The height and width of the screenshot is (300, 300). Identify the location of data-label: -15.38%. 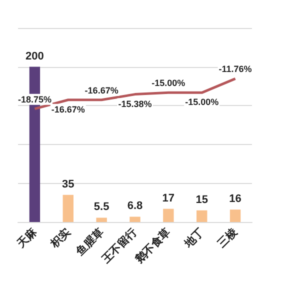
(135, 103).